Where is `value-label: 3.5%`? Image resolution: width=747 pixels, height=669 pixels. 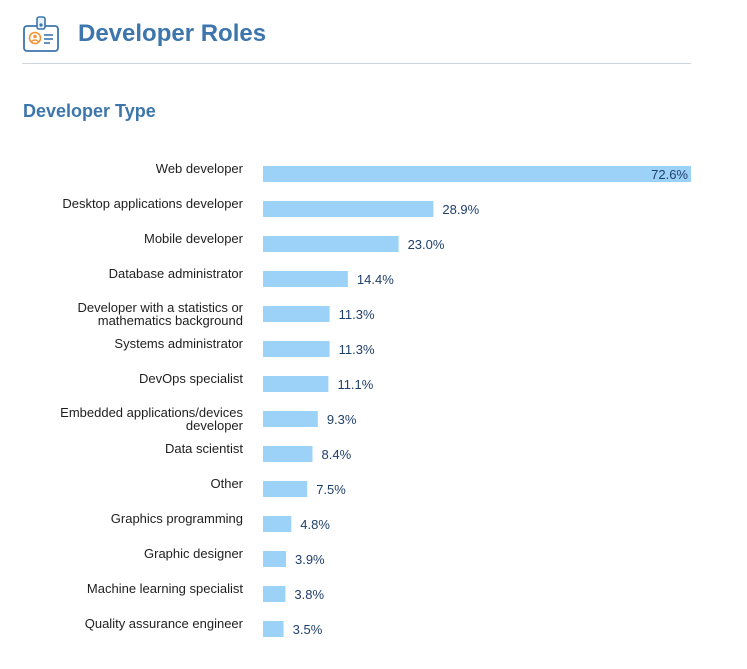 value-label: 3.5% is located at coordinates (308, 629).